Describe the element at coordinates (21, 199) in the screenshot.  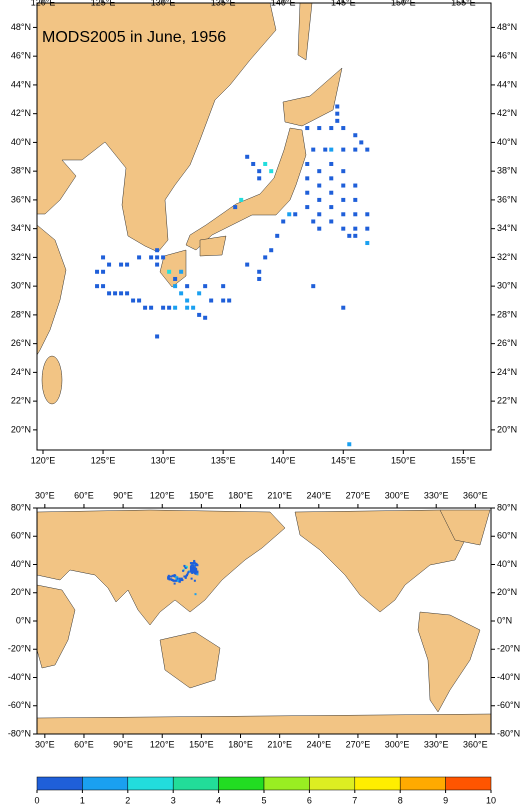
I see `y-tick-label: 36°N` at that location.